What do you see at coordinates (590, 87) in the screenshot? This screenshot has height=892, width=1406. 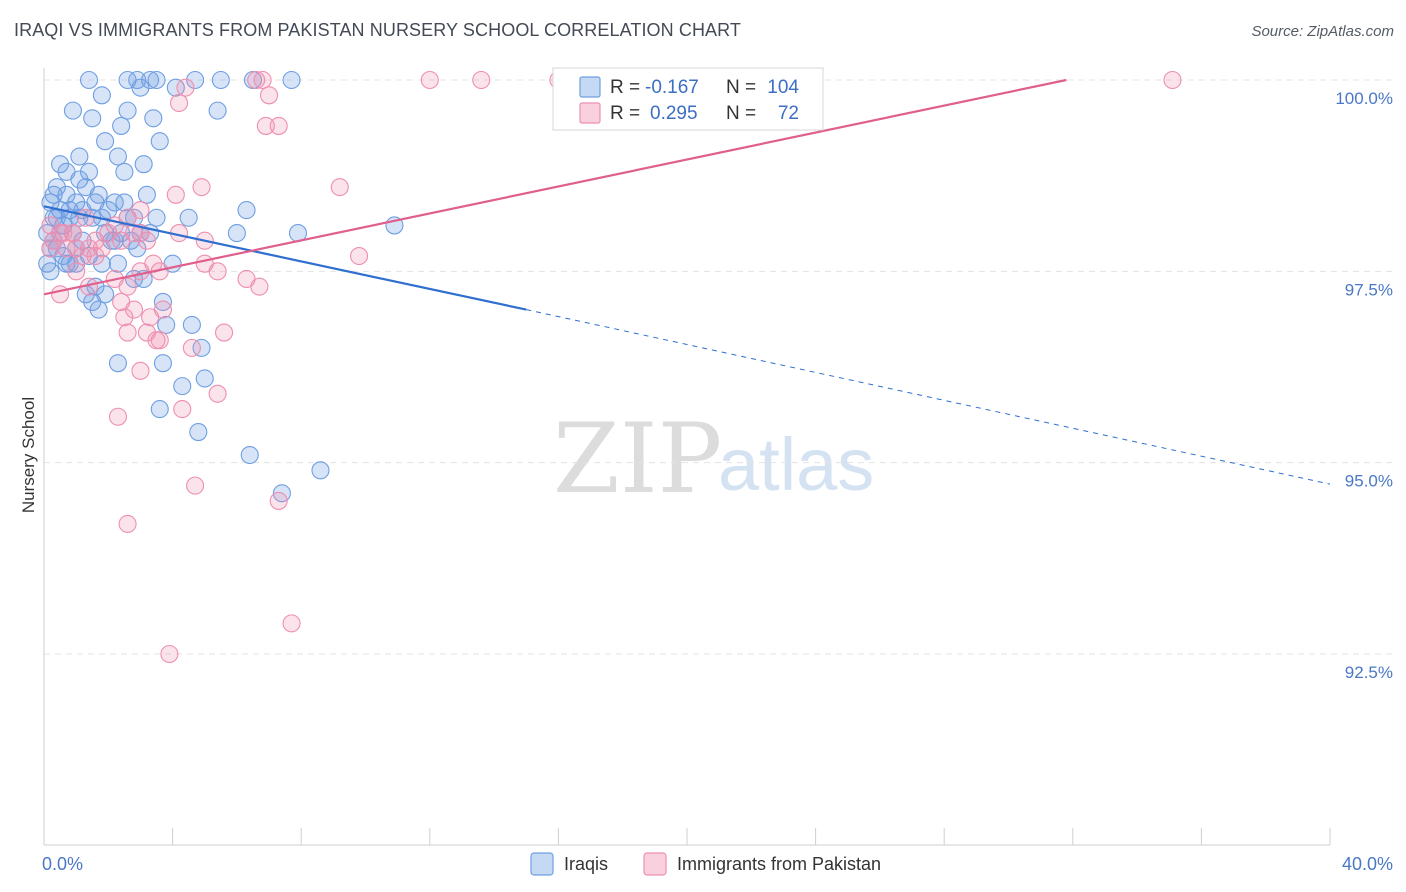 I see `legend-swatch-iraqis` at bounding box center [590, 87].